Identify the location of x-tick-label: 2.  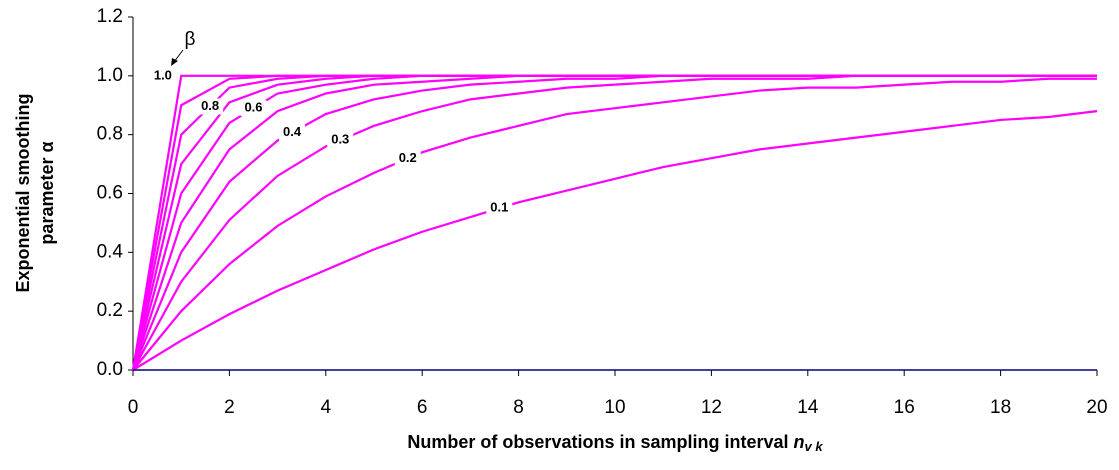
(229, 407).